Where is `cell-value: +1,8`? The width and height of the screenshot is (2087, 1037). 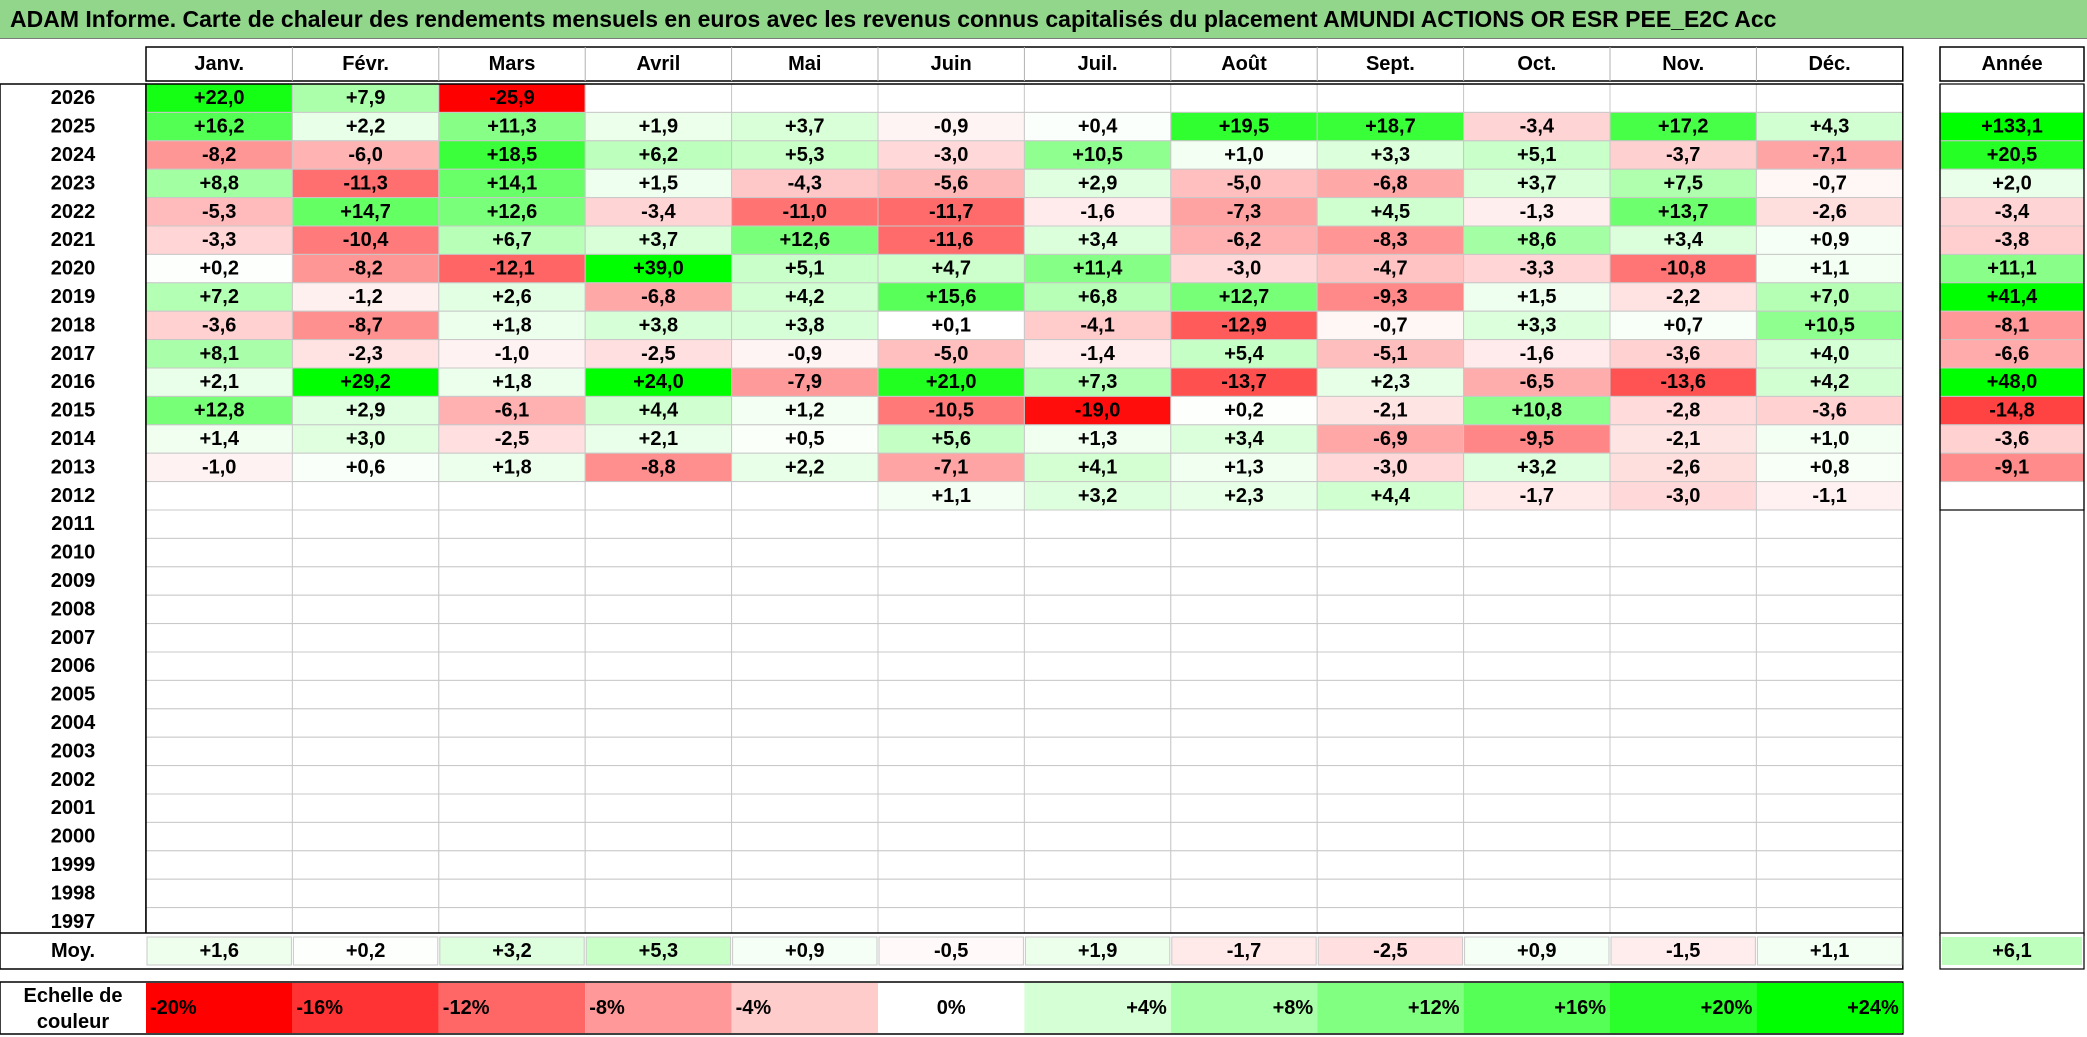
cell-value: +1,8 is located at coordinates (511, 325).